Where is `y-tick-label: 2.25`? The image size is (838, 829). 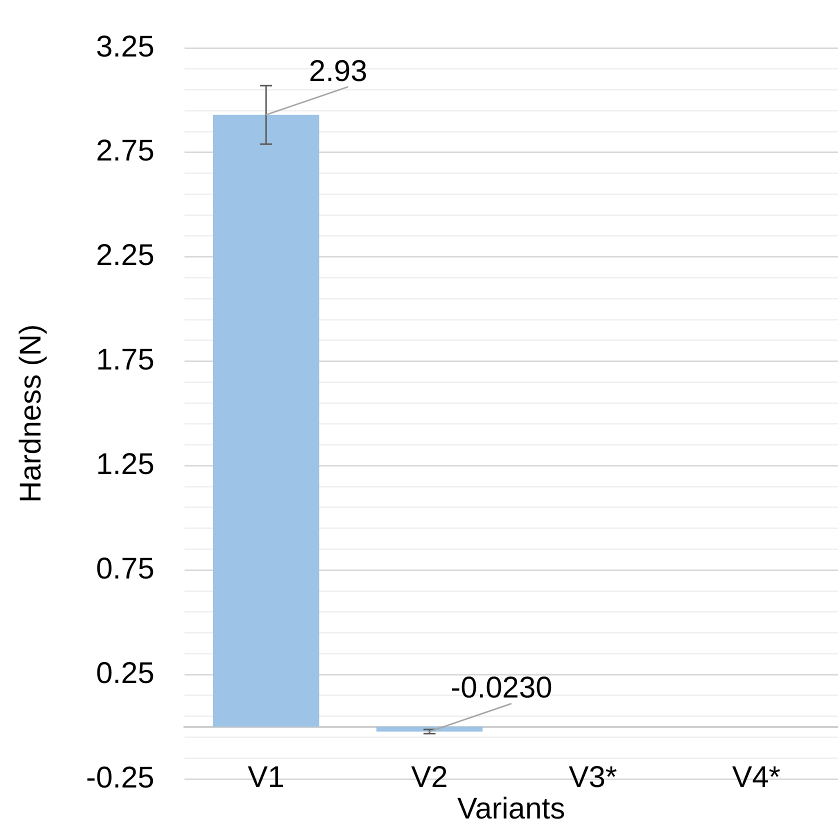 y-tick-label: 2.25 is located at coordinates (125, 255).